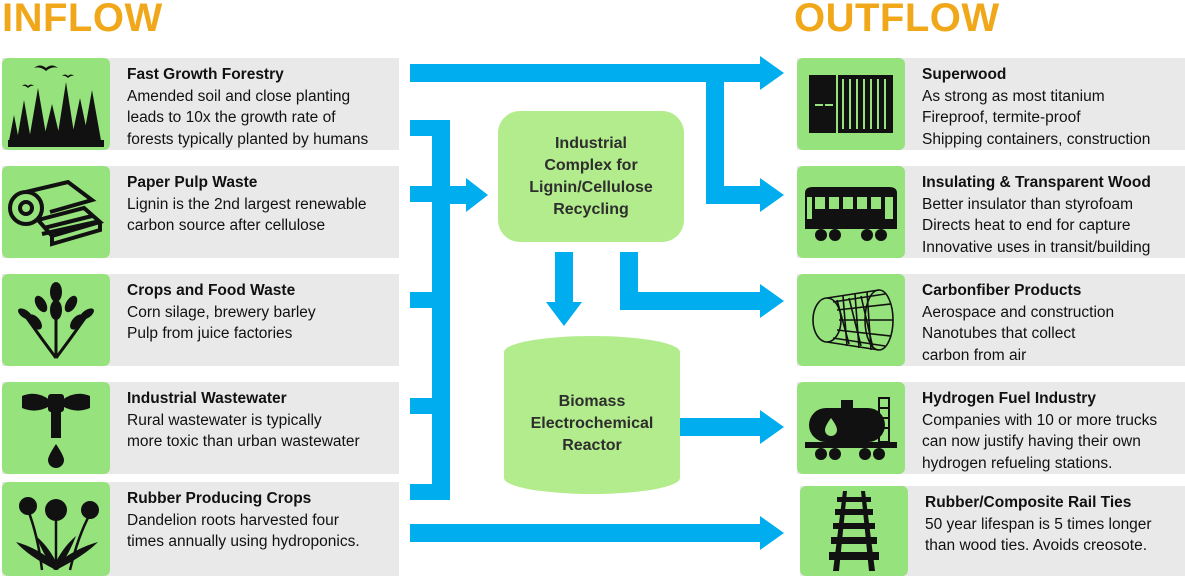  Describe the element at coordinates (564, 278) in the screenshot. I see `arrow-shaft-reactor` at that location.